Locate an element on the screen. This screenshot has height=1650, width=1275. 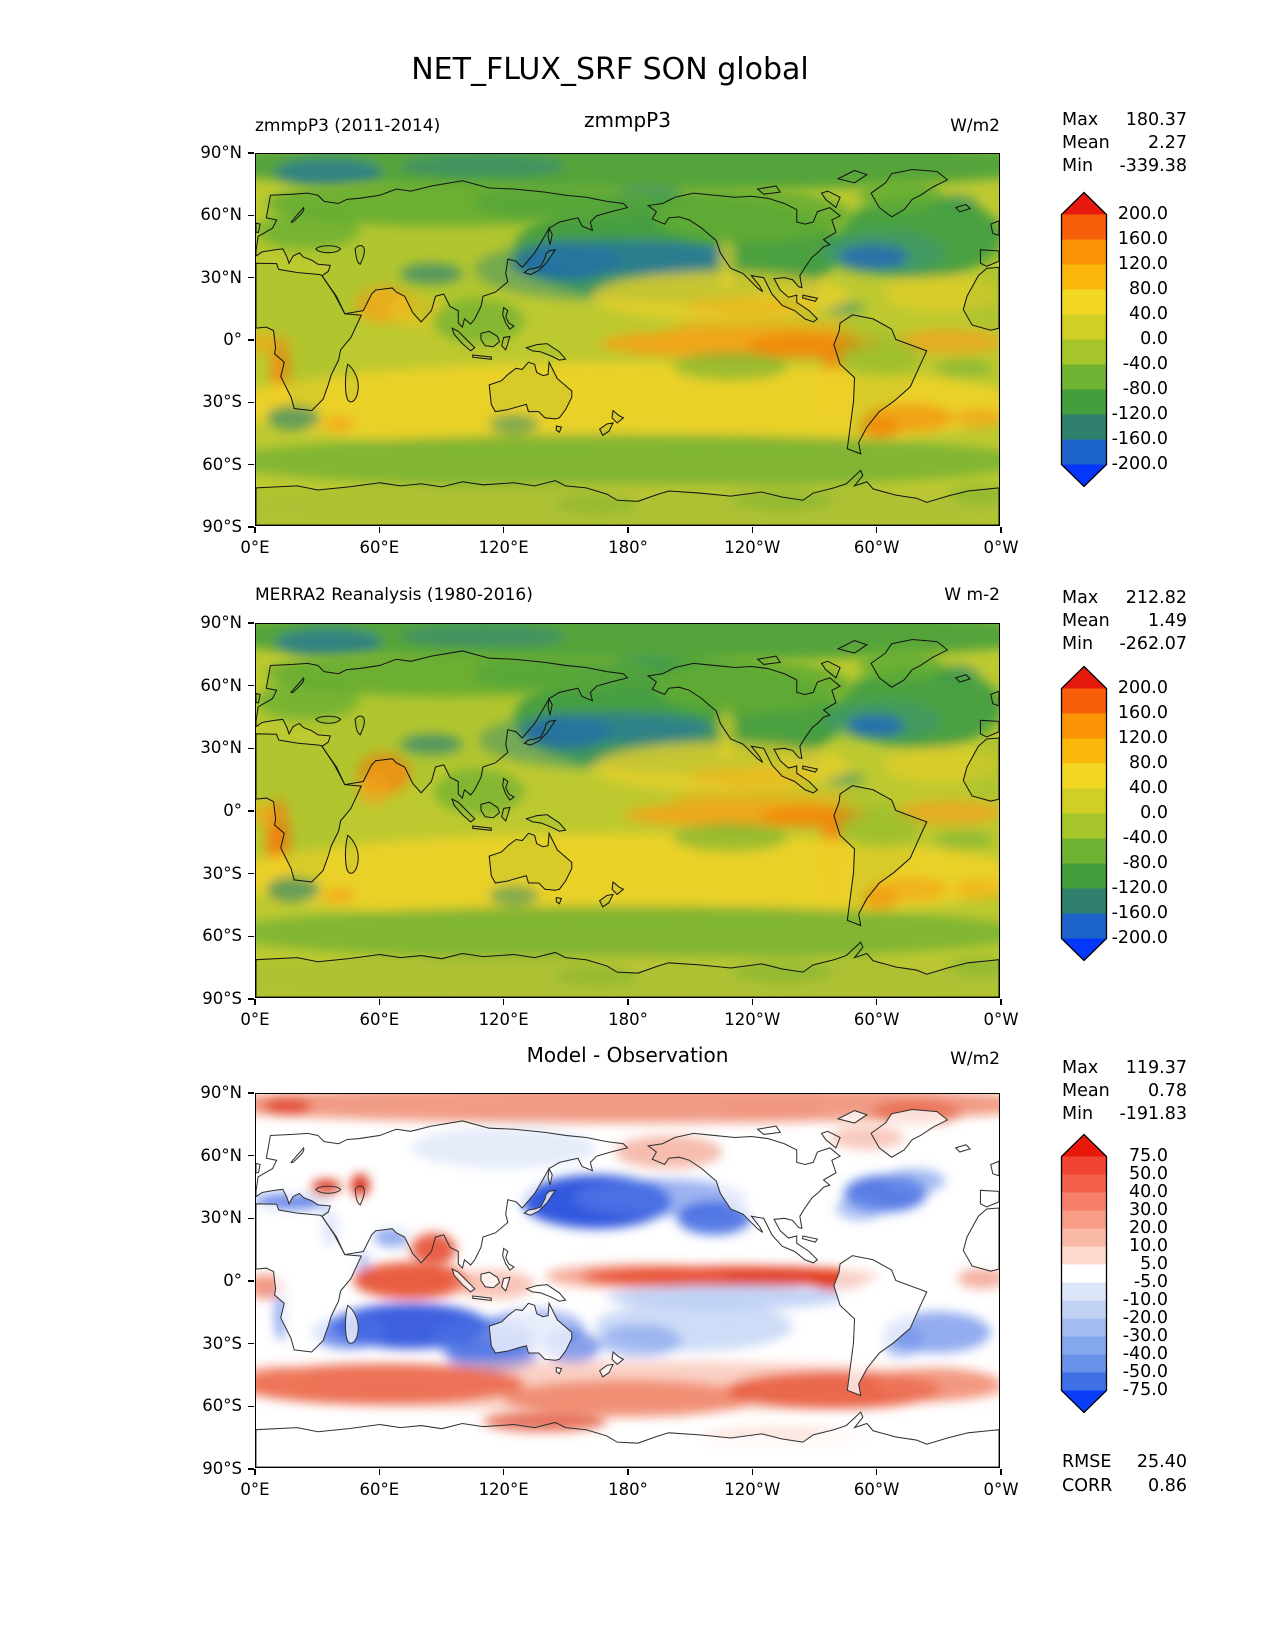
stat-label: Mean is located at coordinates (1086, 143).